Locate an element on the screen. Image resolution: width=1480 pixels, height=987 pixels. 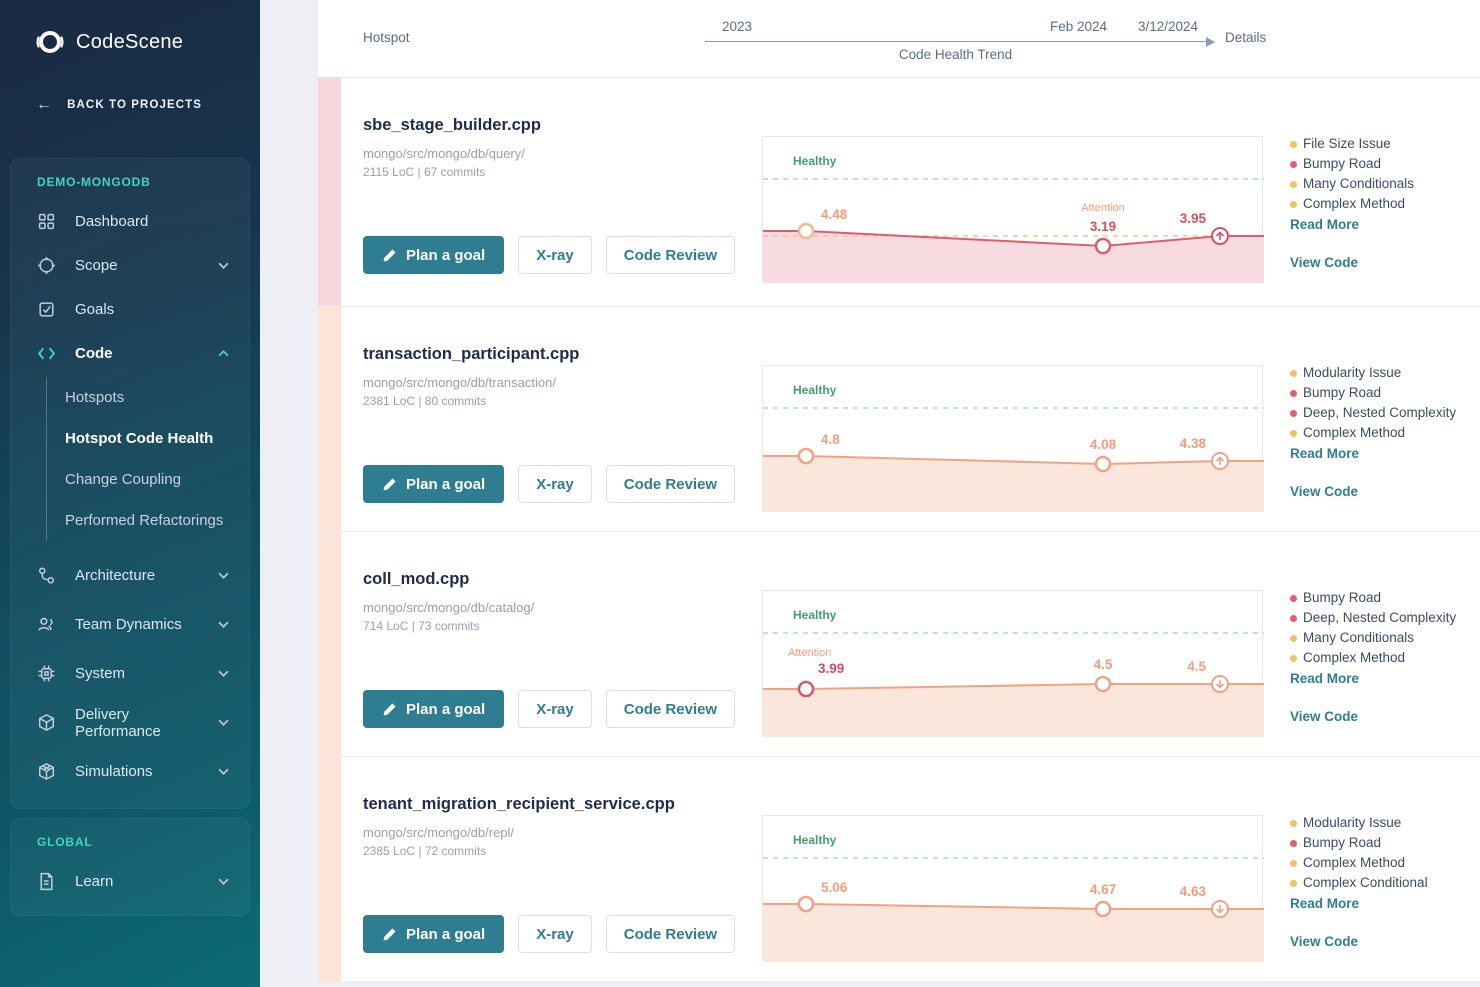
file-meta: 2381 LoC | 80 commits is located at coordinates (425, 401).